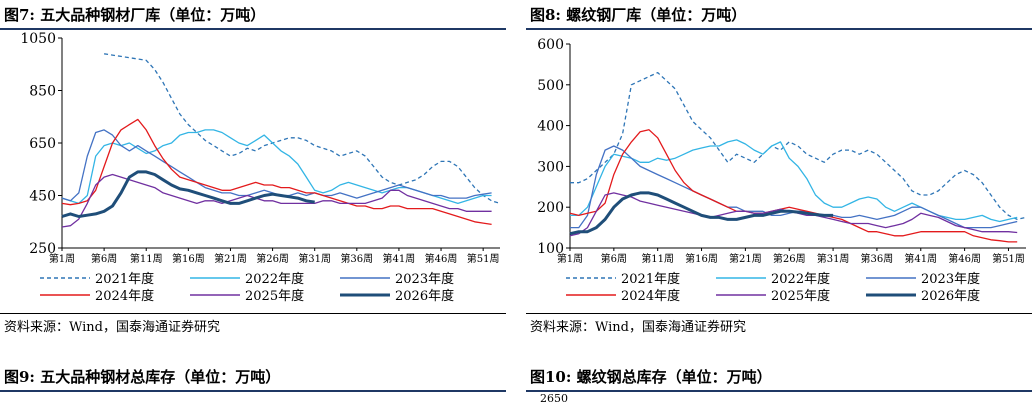  Describe the element at coordinates (38, 39) in the screenshot. I see `y-tick-label: 1050` at that location.